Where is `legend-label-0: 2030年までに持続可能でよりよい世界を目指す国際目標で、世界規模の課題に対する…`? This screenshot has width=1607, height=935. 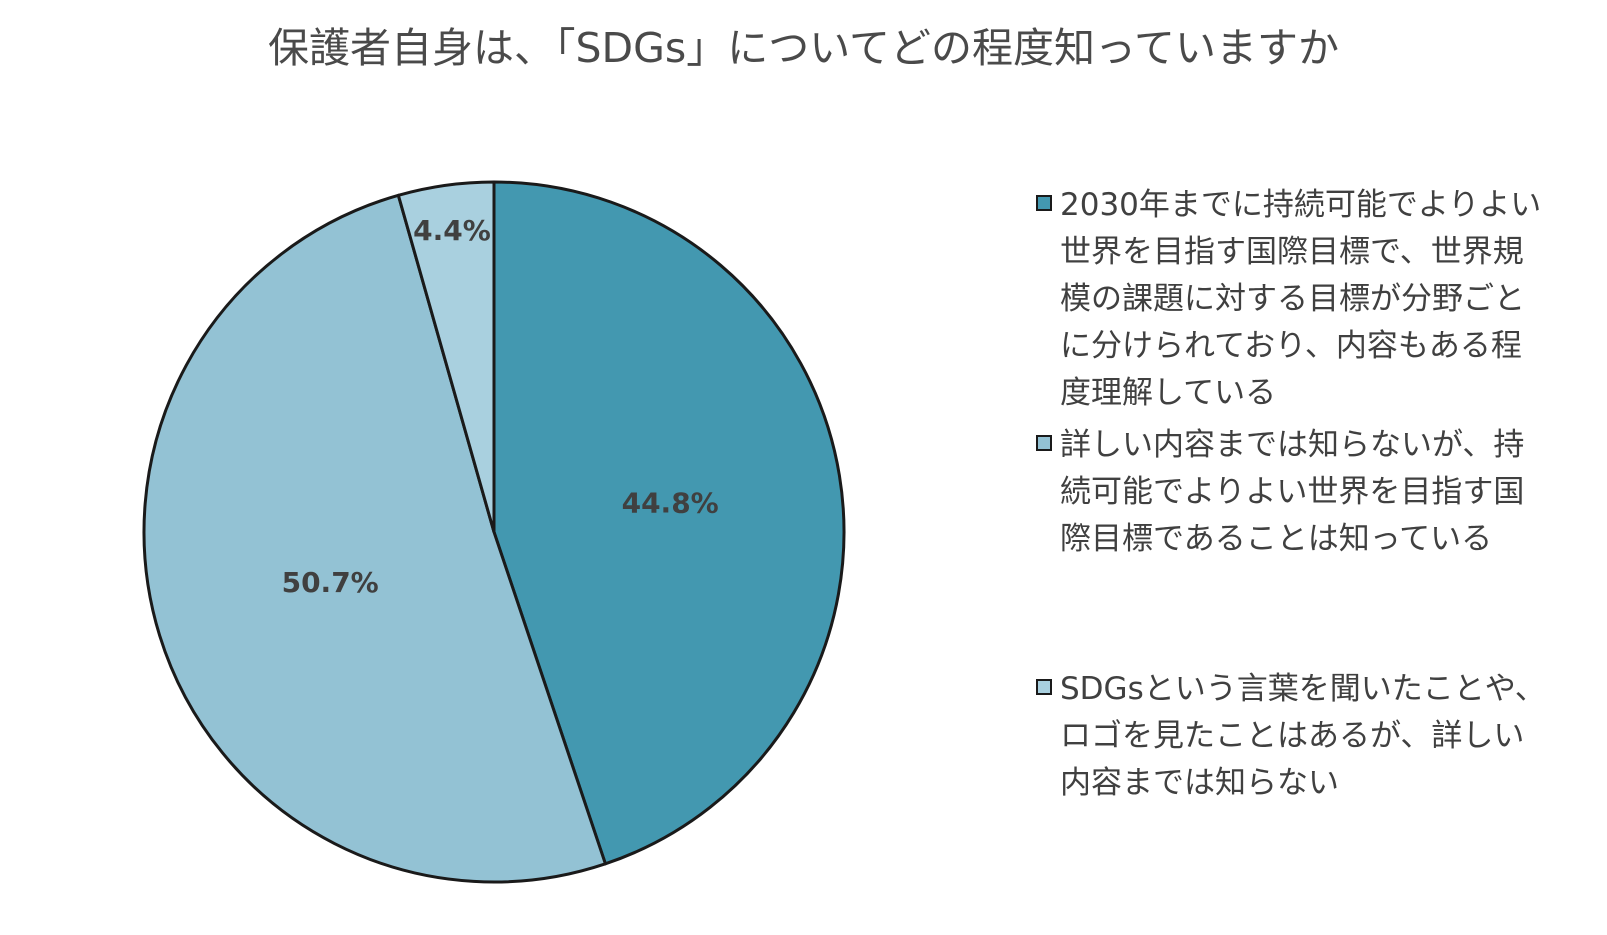 legend-label-0: 2030年までに持続可能でよりよい世界を目指す国際目標で、世界規模の課題に対する… is located at coordinates (1301, 299).